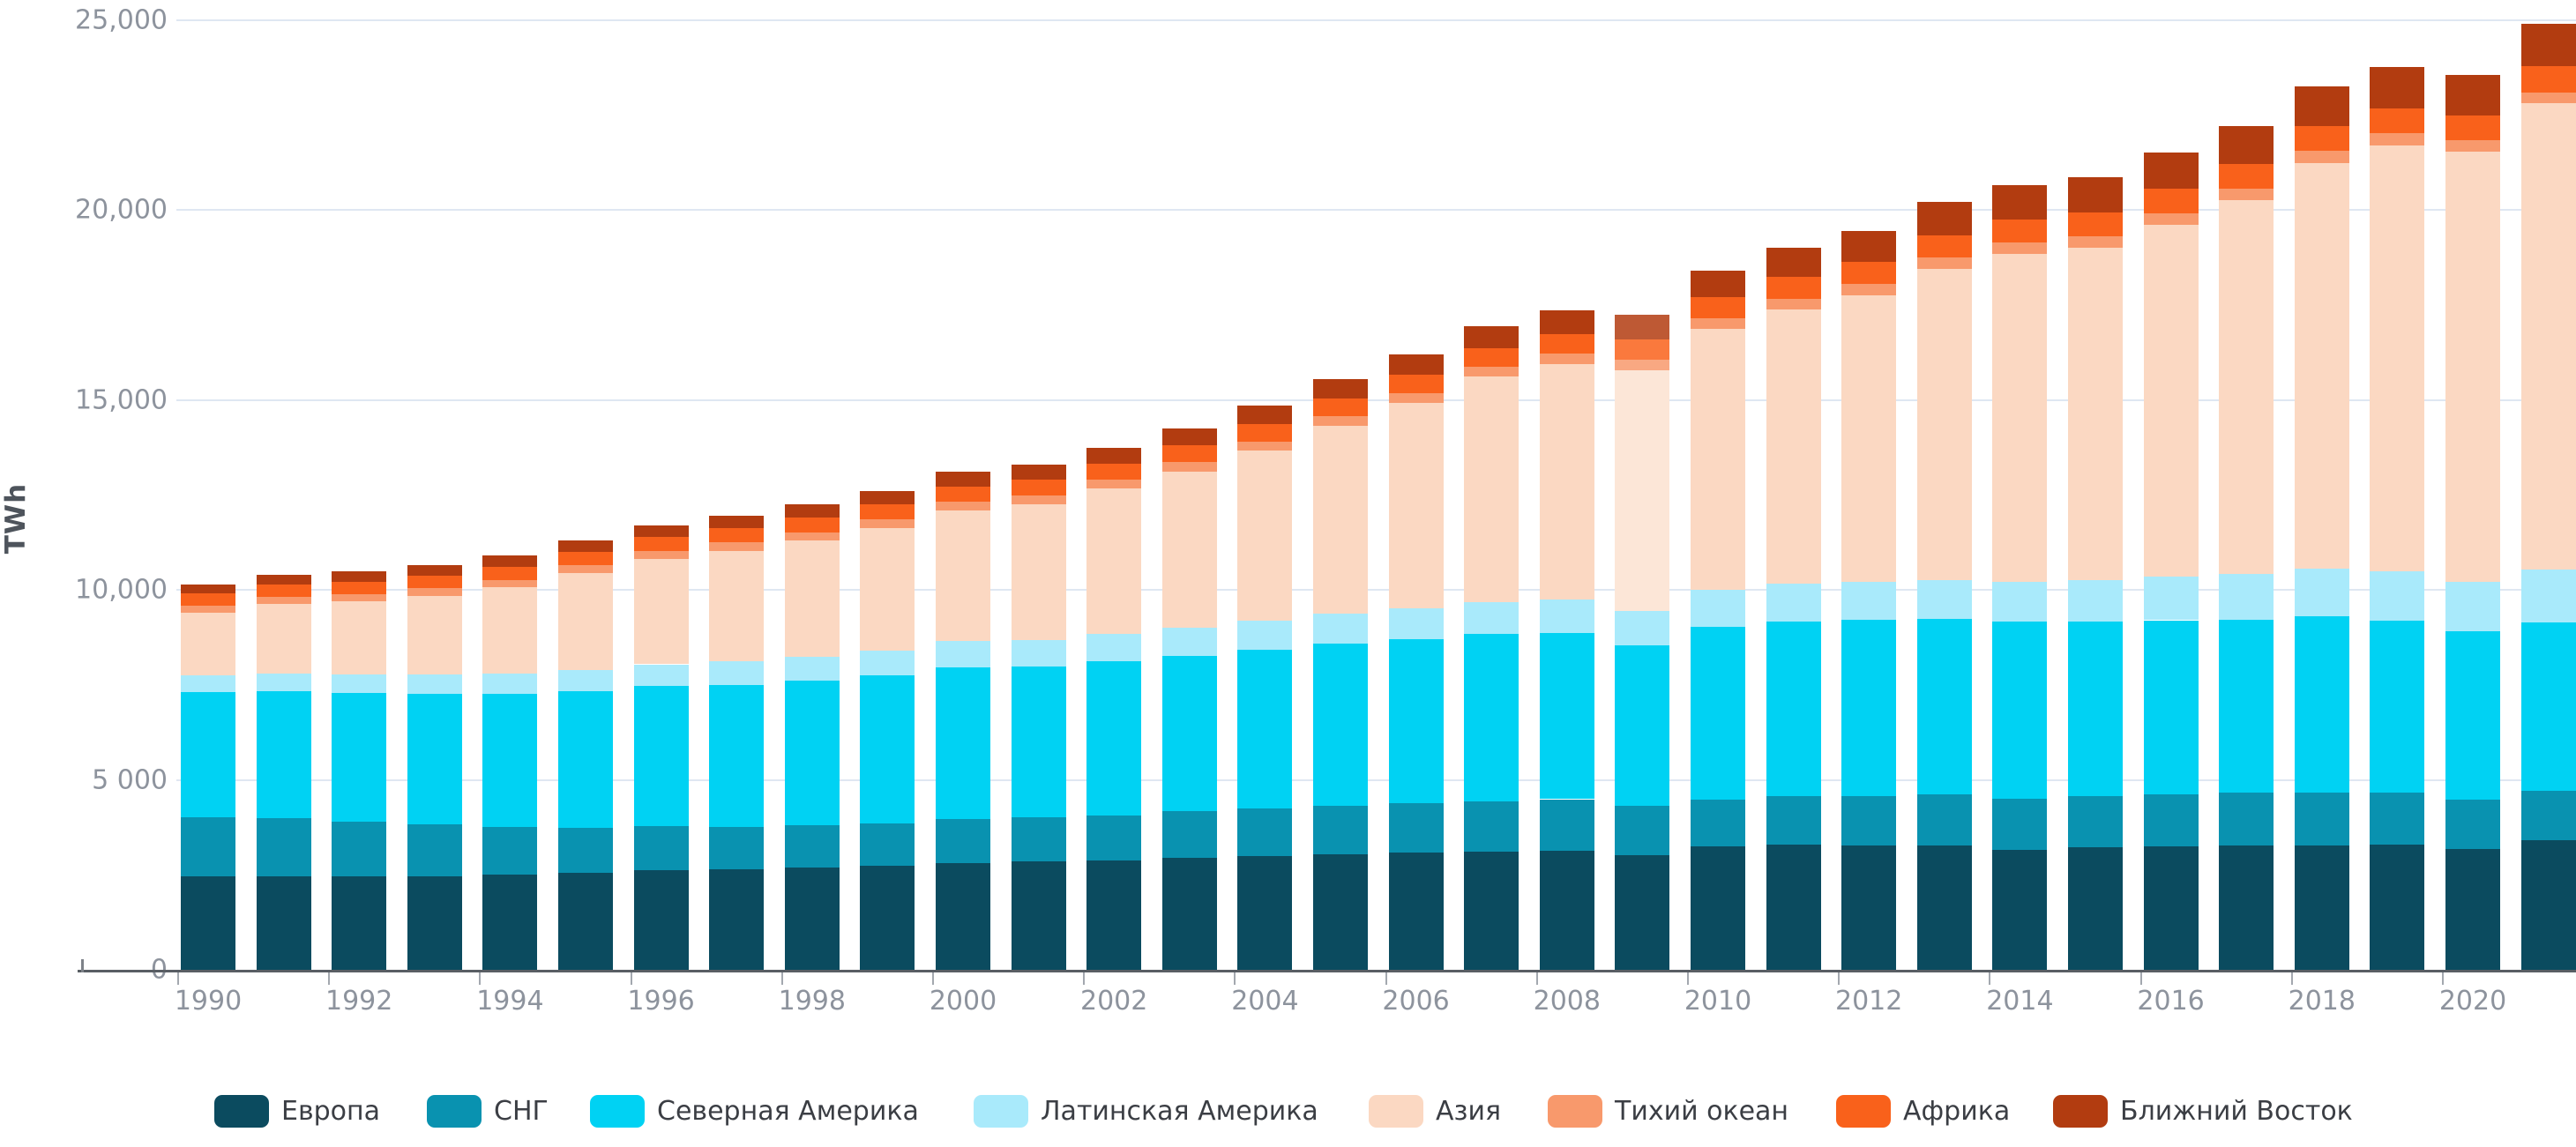  I want to click on bar-segment-2013-Северная Америка, so click(1944, 707).